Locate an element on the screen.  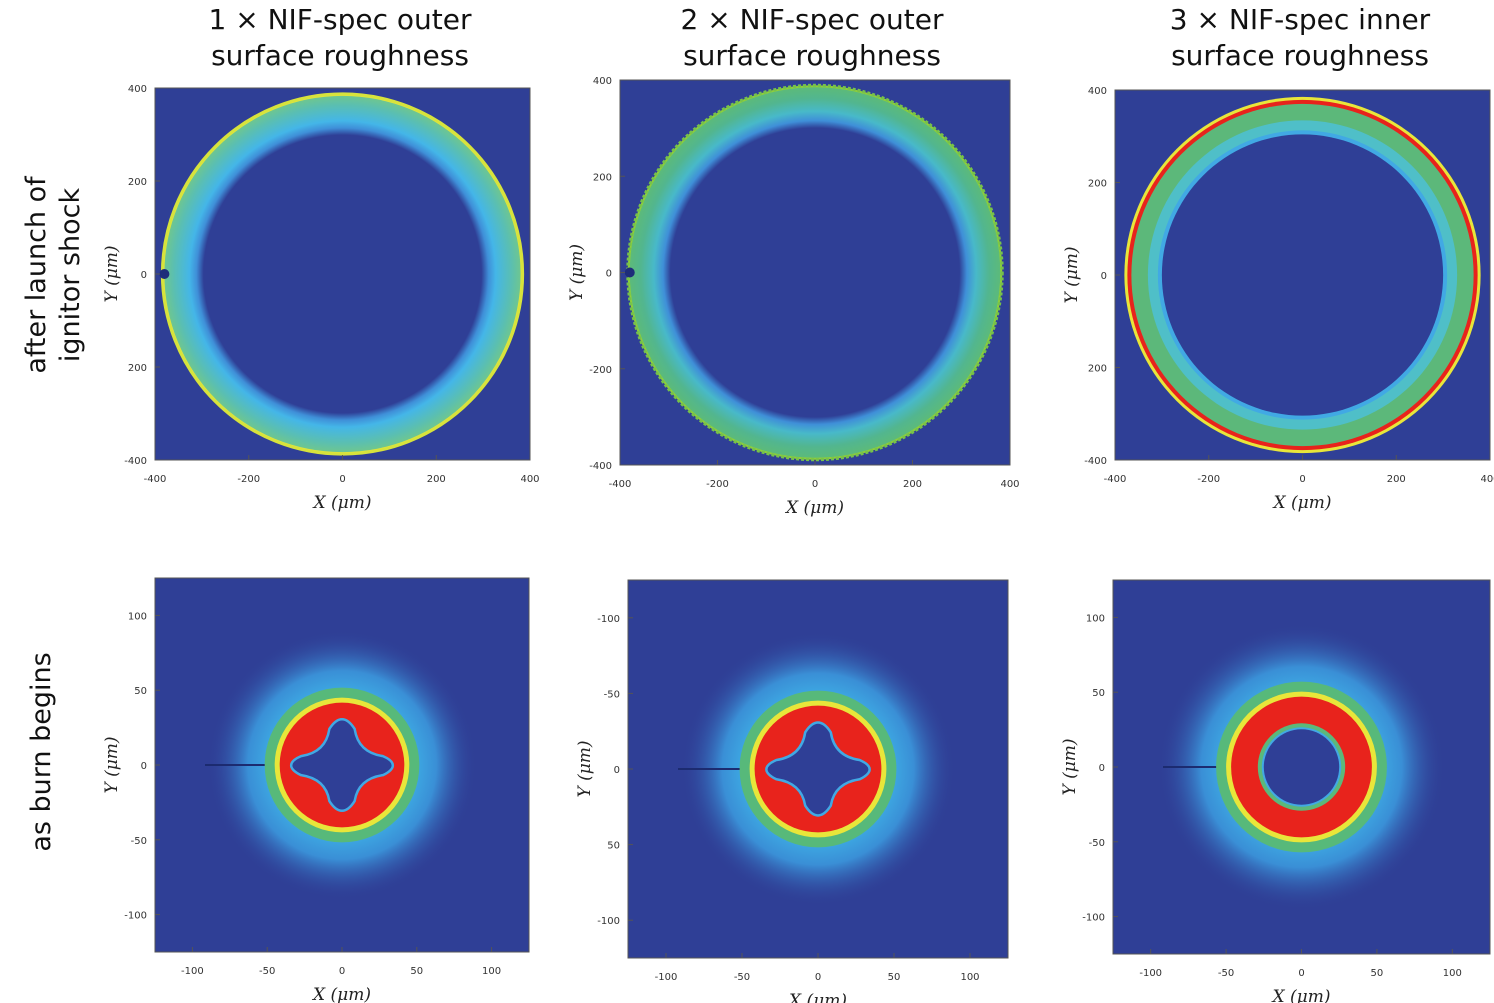
column-title-2-line2: surface roughness is located at coordinates (812, 55).